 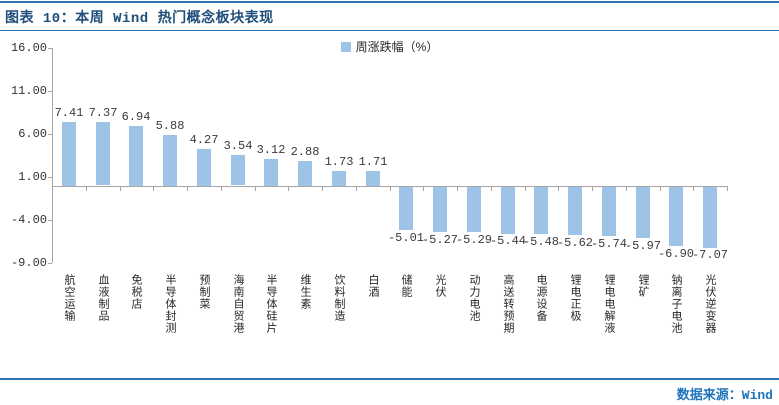 What do you see at coordinates (69, 298) in the screenshot?
I see `category-label: 航空运输` at bounding box center [69, 298].